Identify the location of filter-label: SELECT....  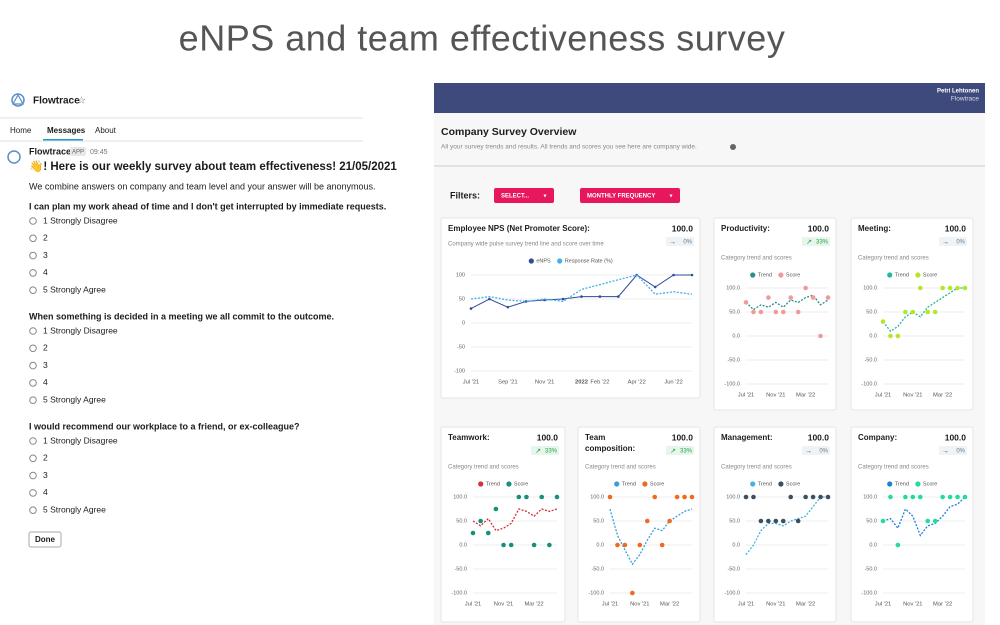
(515, 197).